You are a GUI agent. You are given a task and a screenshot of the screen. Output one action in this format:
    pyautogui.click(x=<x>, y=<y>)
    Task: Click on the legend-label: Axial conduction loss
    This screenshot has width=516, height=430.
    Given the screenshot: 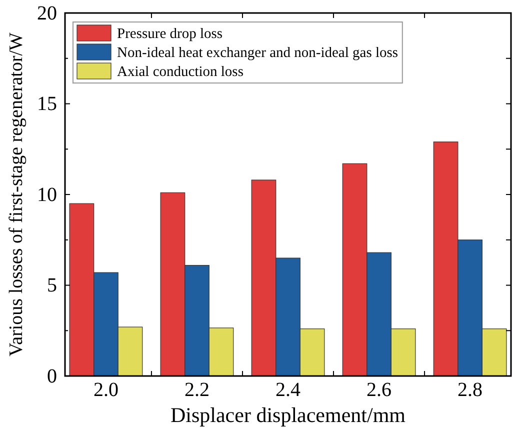 What is the action you would take?
    pyautogui.click(x=180, y=72)
    